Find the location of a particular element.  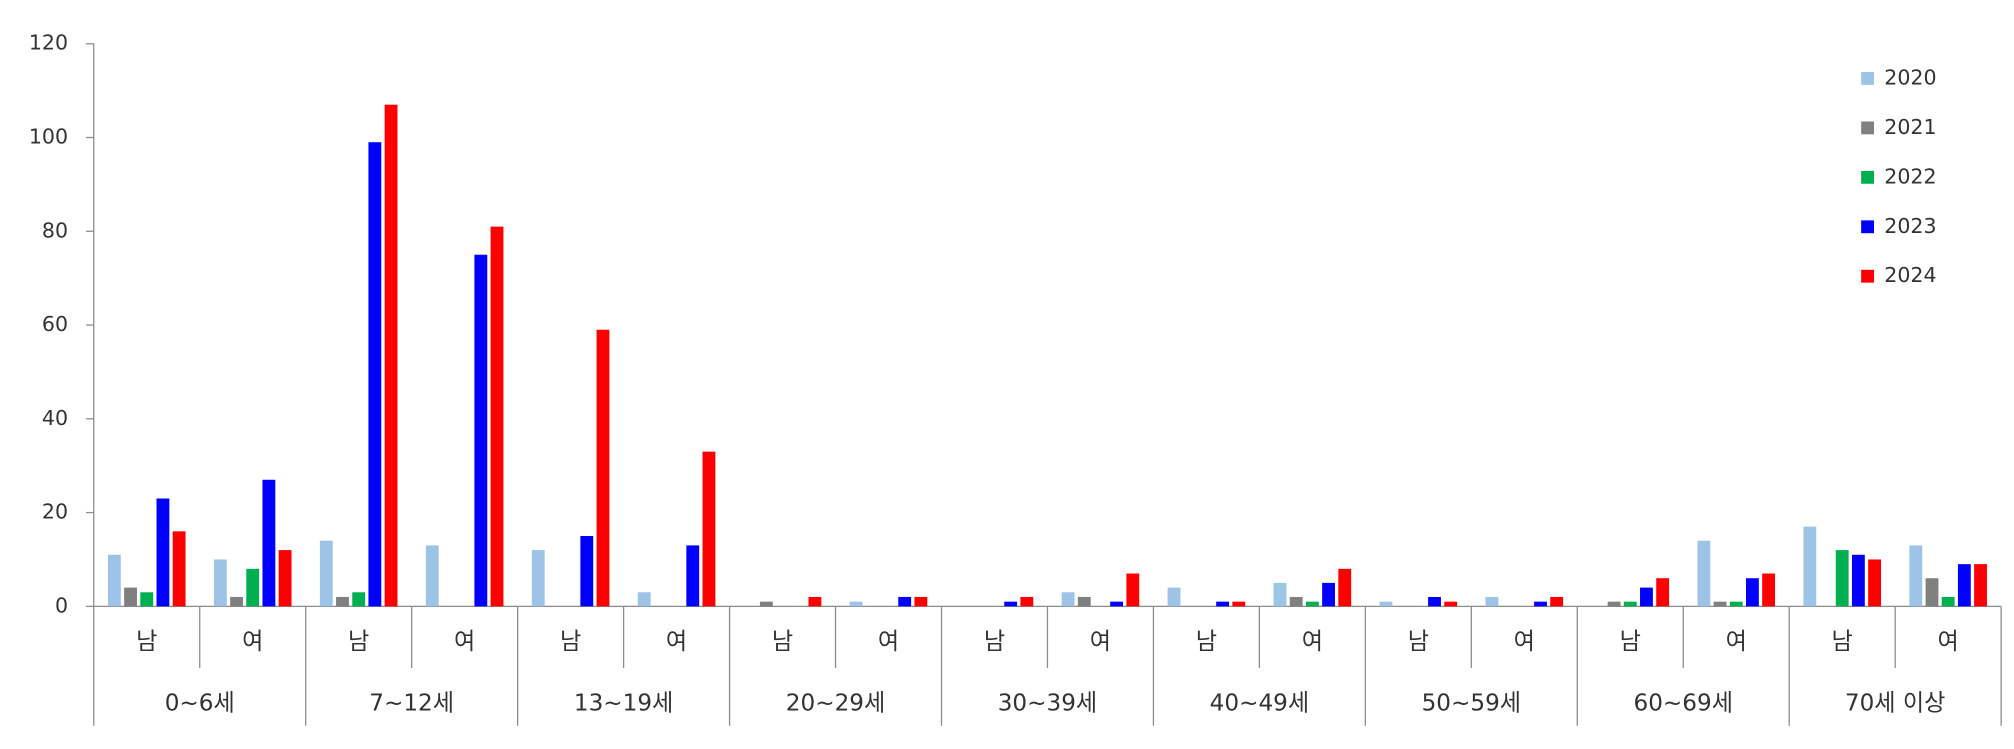

legend-label: 2020 is located at coordinates (1910, 77).